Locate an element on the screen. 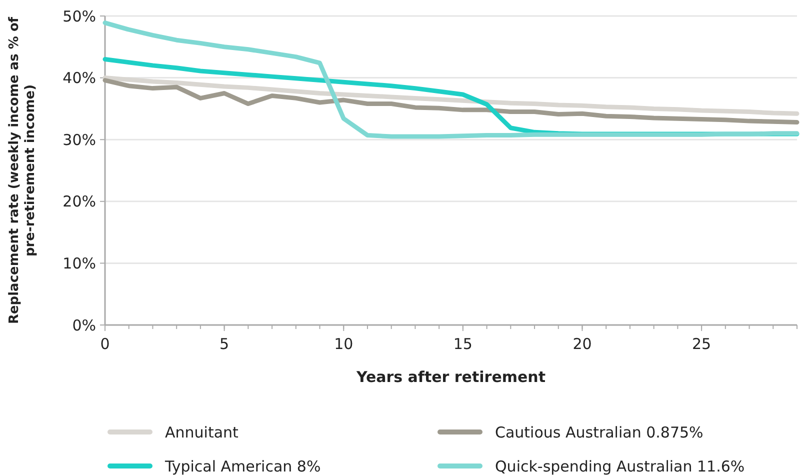 Image resolution: width=803 pixels, height=475 pixels. legend-label: Cautious Australian 0.875% is located at coordinates (599, 432).